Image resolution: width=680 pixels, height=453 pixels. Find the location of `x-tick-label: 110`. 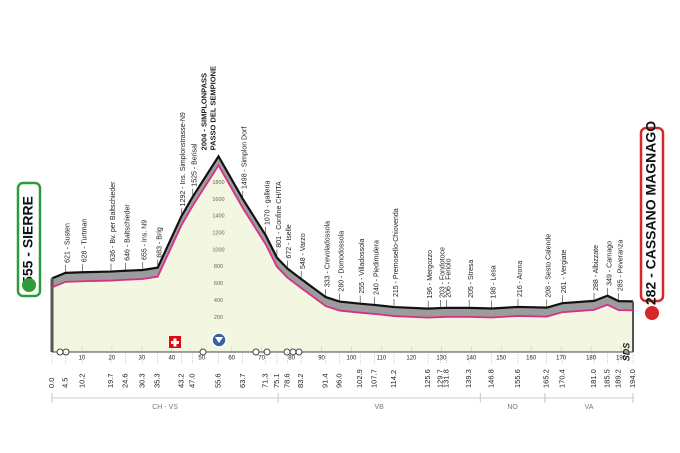

x-tick-label: 110 is located at coordinates (382, 359).